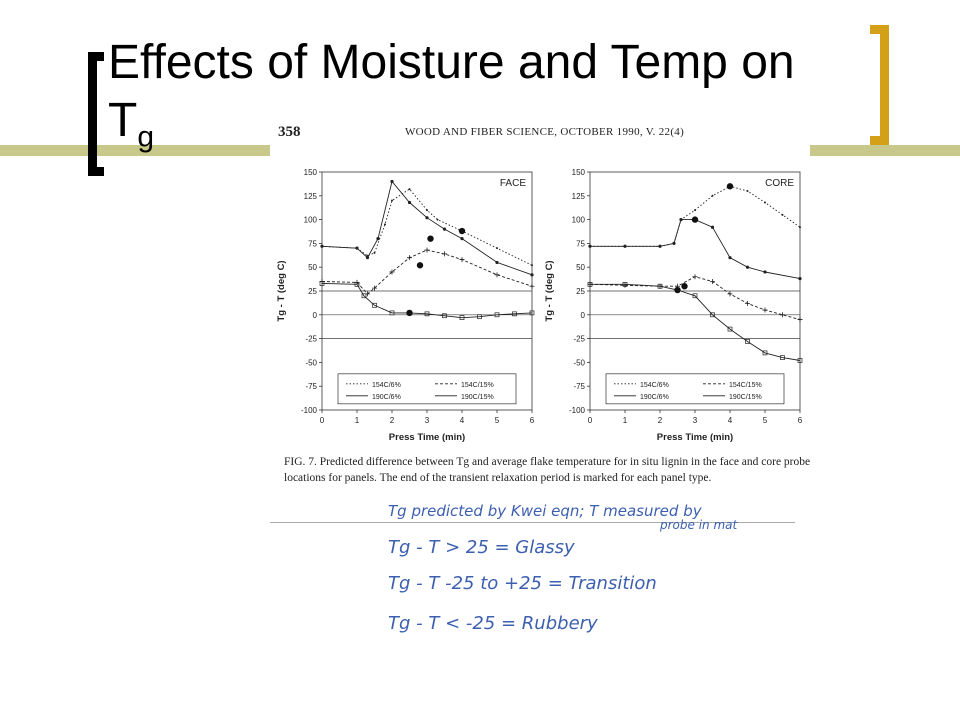 Image resolution: width=960 pixels, height=720 pixels. What do you see at coordinates (312, 243) in the screenshot?
I see `face-ytick-label-3: 75` at bounding box center [312, 243].